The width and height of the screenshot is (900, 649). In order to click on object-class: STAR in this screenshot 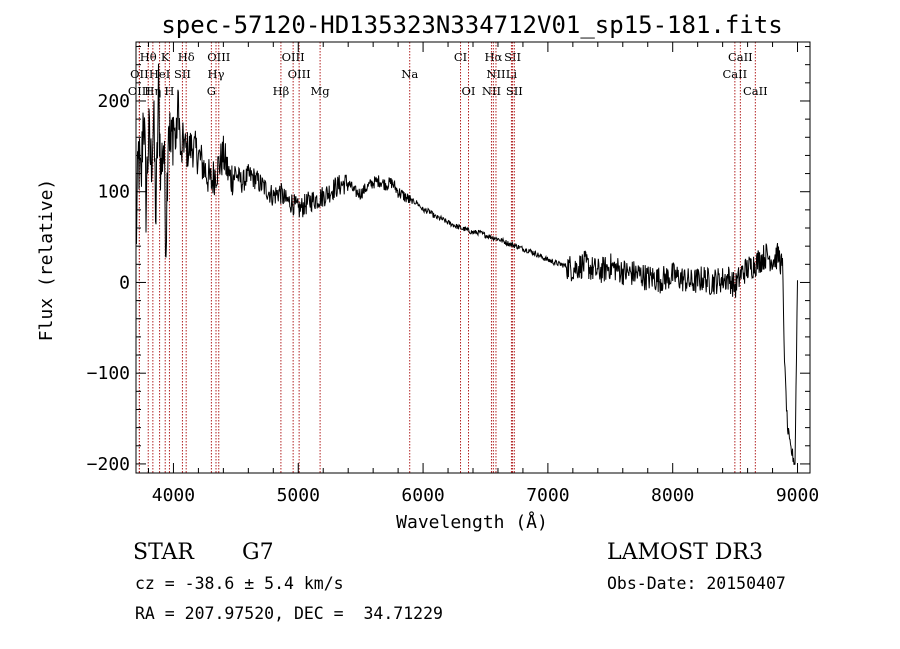, I will do `click(163, 552)`.